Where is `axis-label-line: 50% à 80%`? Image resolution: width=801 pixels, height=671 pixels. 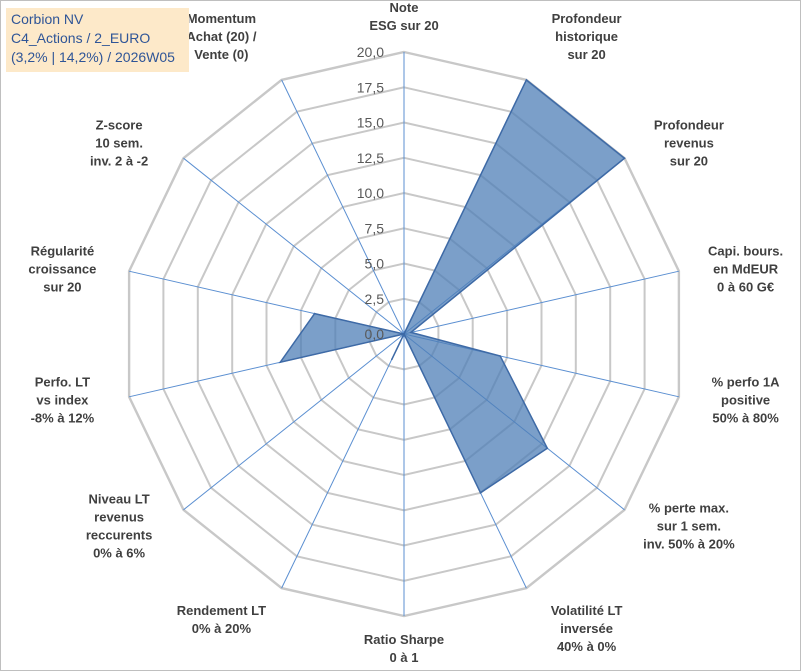
axis-label-line: 50% à 80% is located at coordinates (745, 417).